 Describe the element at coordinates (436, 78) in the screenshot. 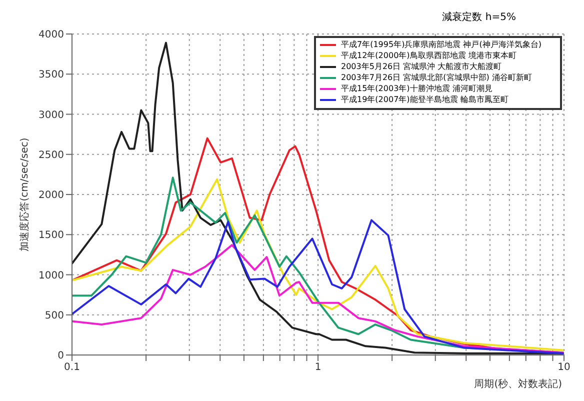

I see `legend-label: 2003年7月26日 宮城県北部(宮城県中部) 涌谷町新町` at that location.